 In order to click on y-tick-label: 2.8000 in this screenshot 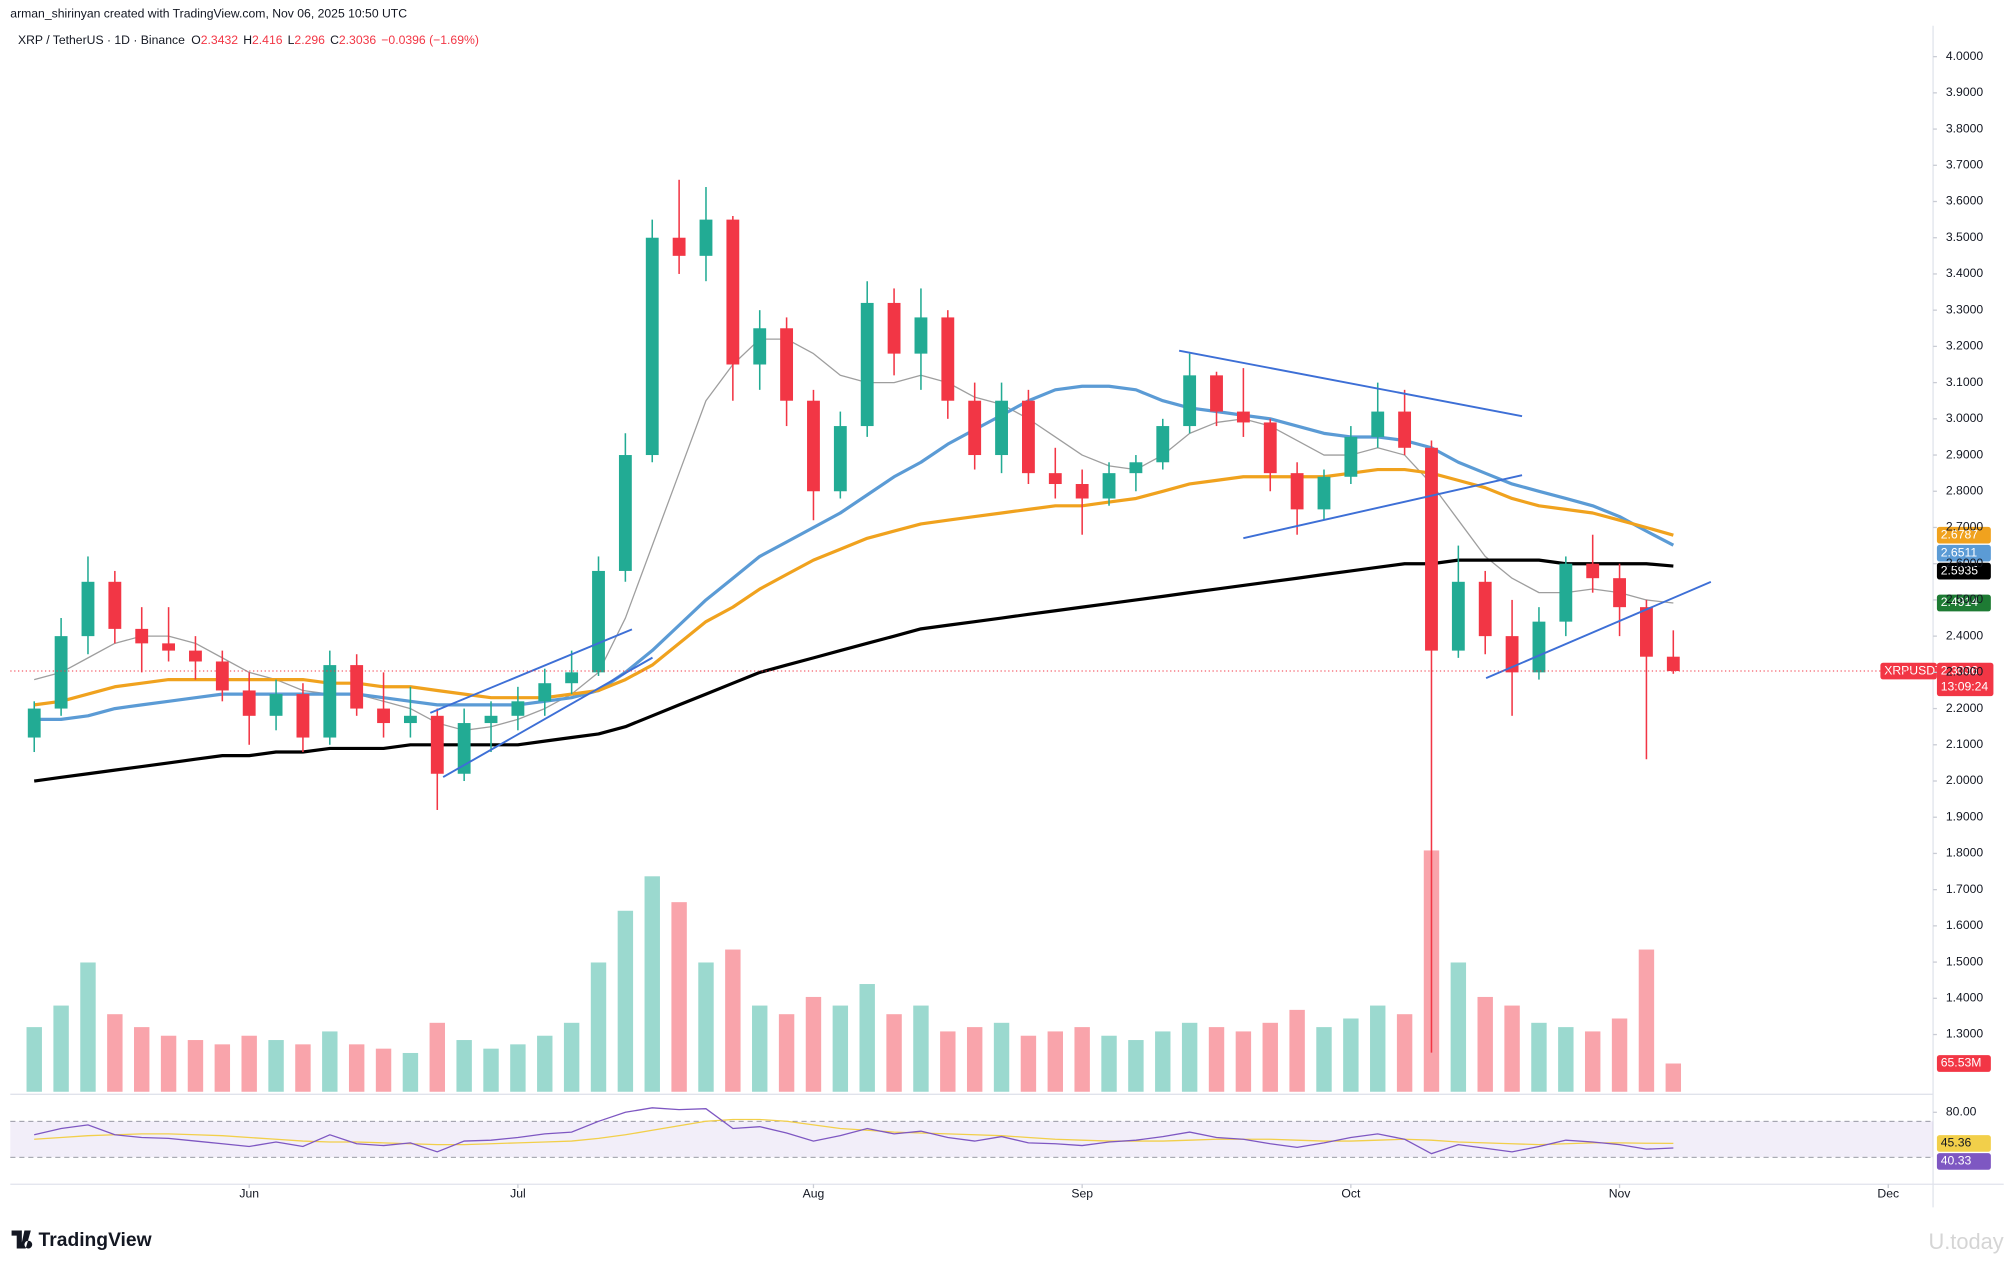, I will do `click(1964, 490)`.